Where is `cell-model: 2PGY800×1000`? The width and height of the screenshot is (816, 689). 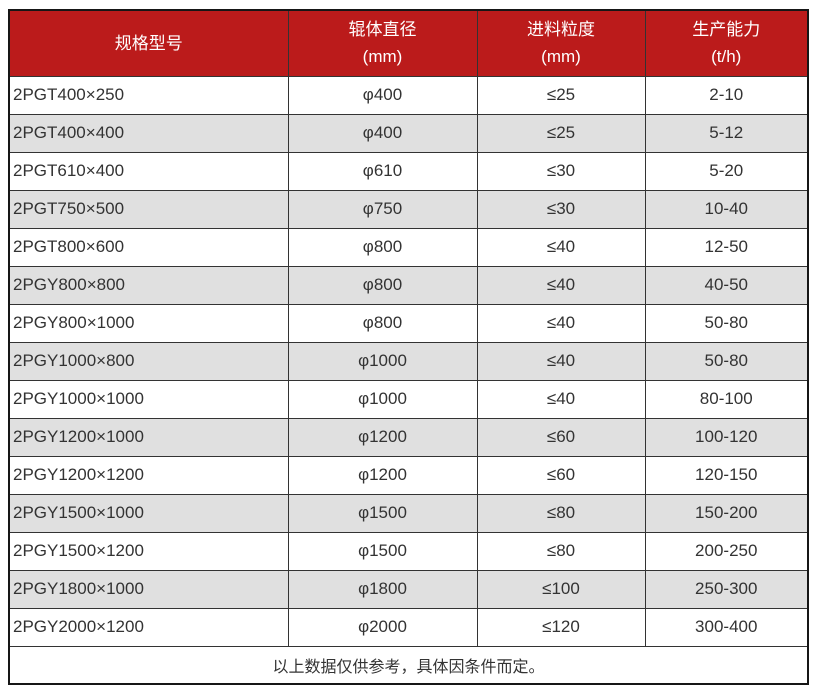
cell-model: 2PGY800×1000 is located at coordinates (148, 323).